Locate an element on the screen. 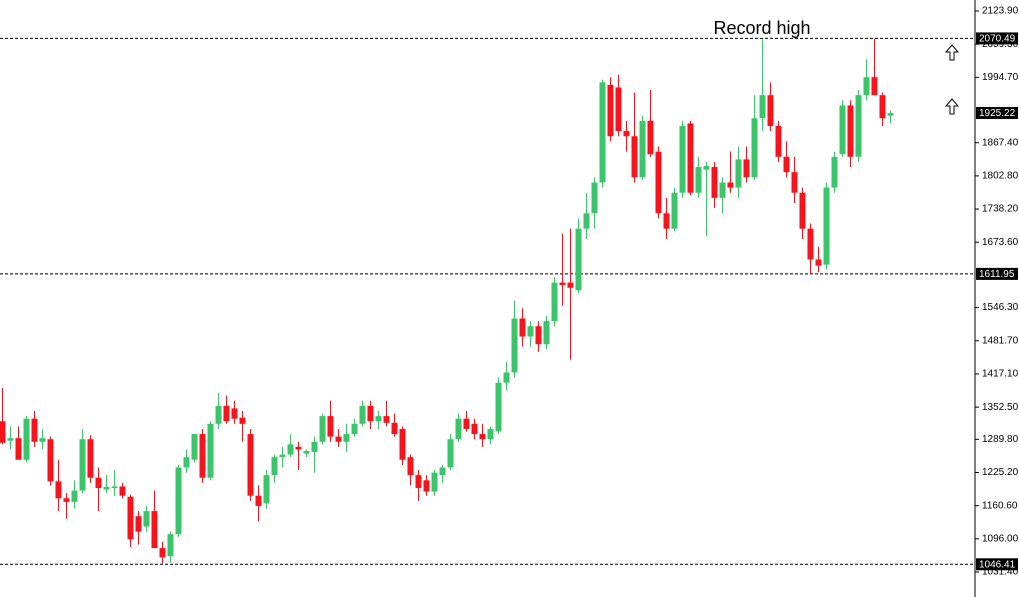 Image resolution: width=1019 pixels, height=597 pixels. y-tick-label: 1867.40 is located at coordinates (1000, 142).